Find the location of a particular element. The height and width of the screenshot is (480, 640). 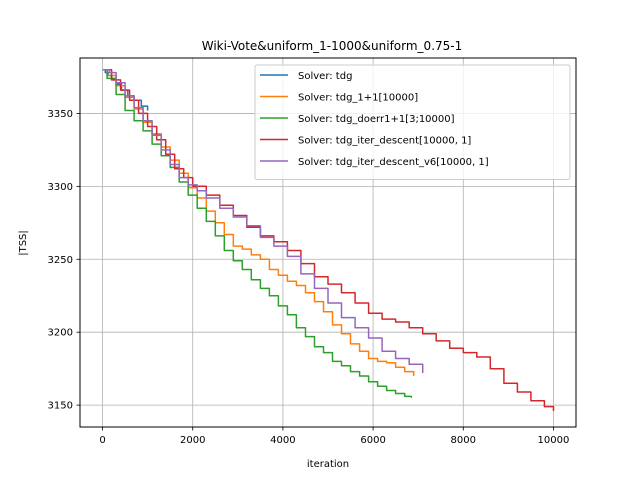

x-tick-label: 10000 is located at coordinates (554, 440).